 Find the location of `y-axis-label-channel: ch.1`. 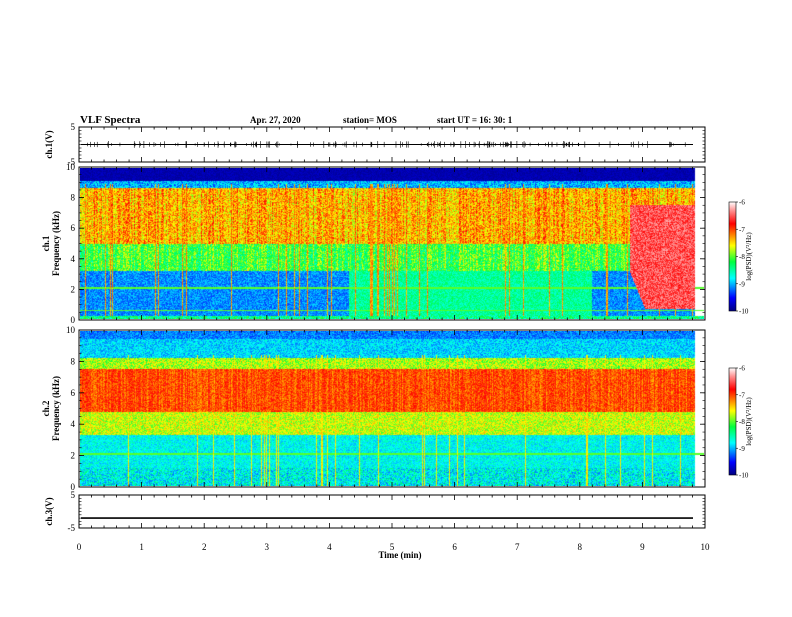

y-axis-label-channel: ch.1 is located at coordinates (46, 243).